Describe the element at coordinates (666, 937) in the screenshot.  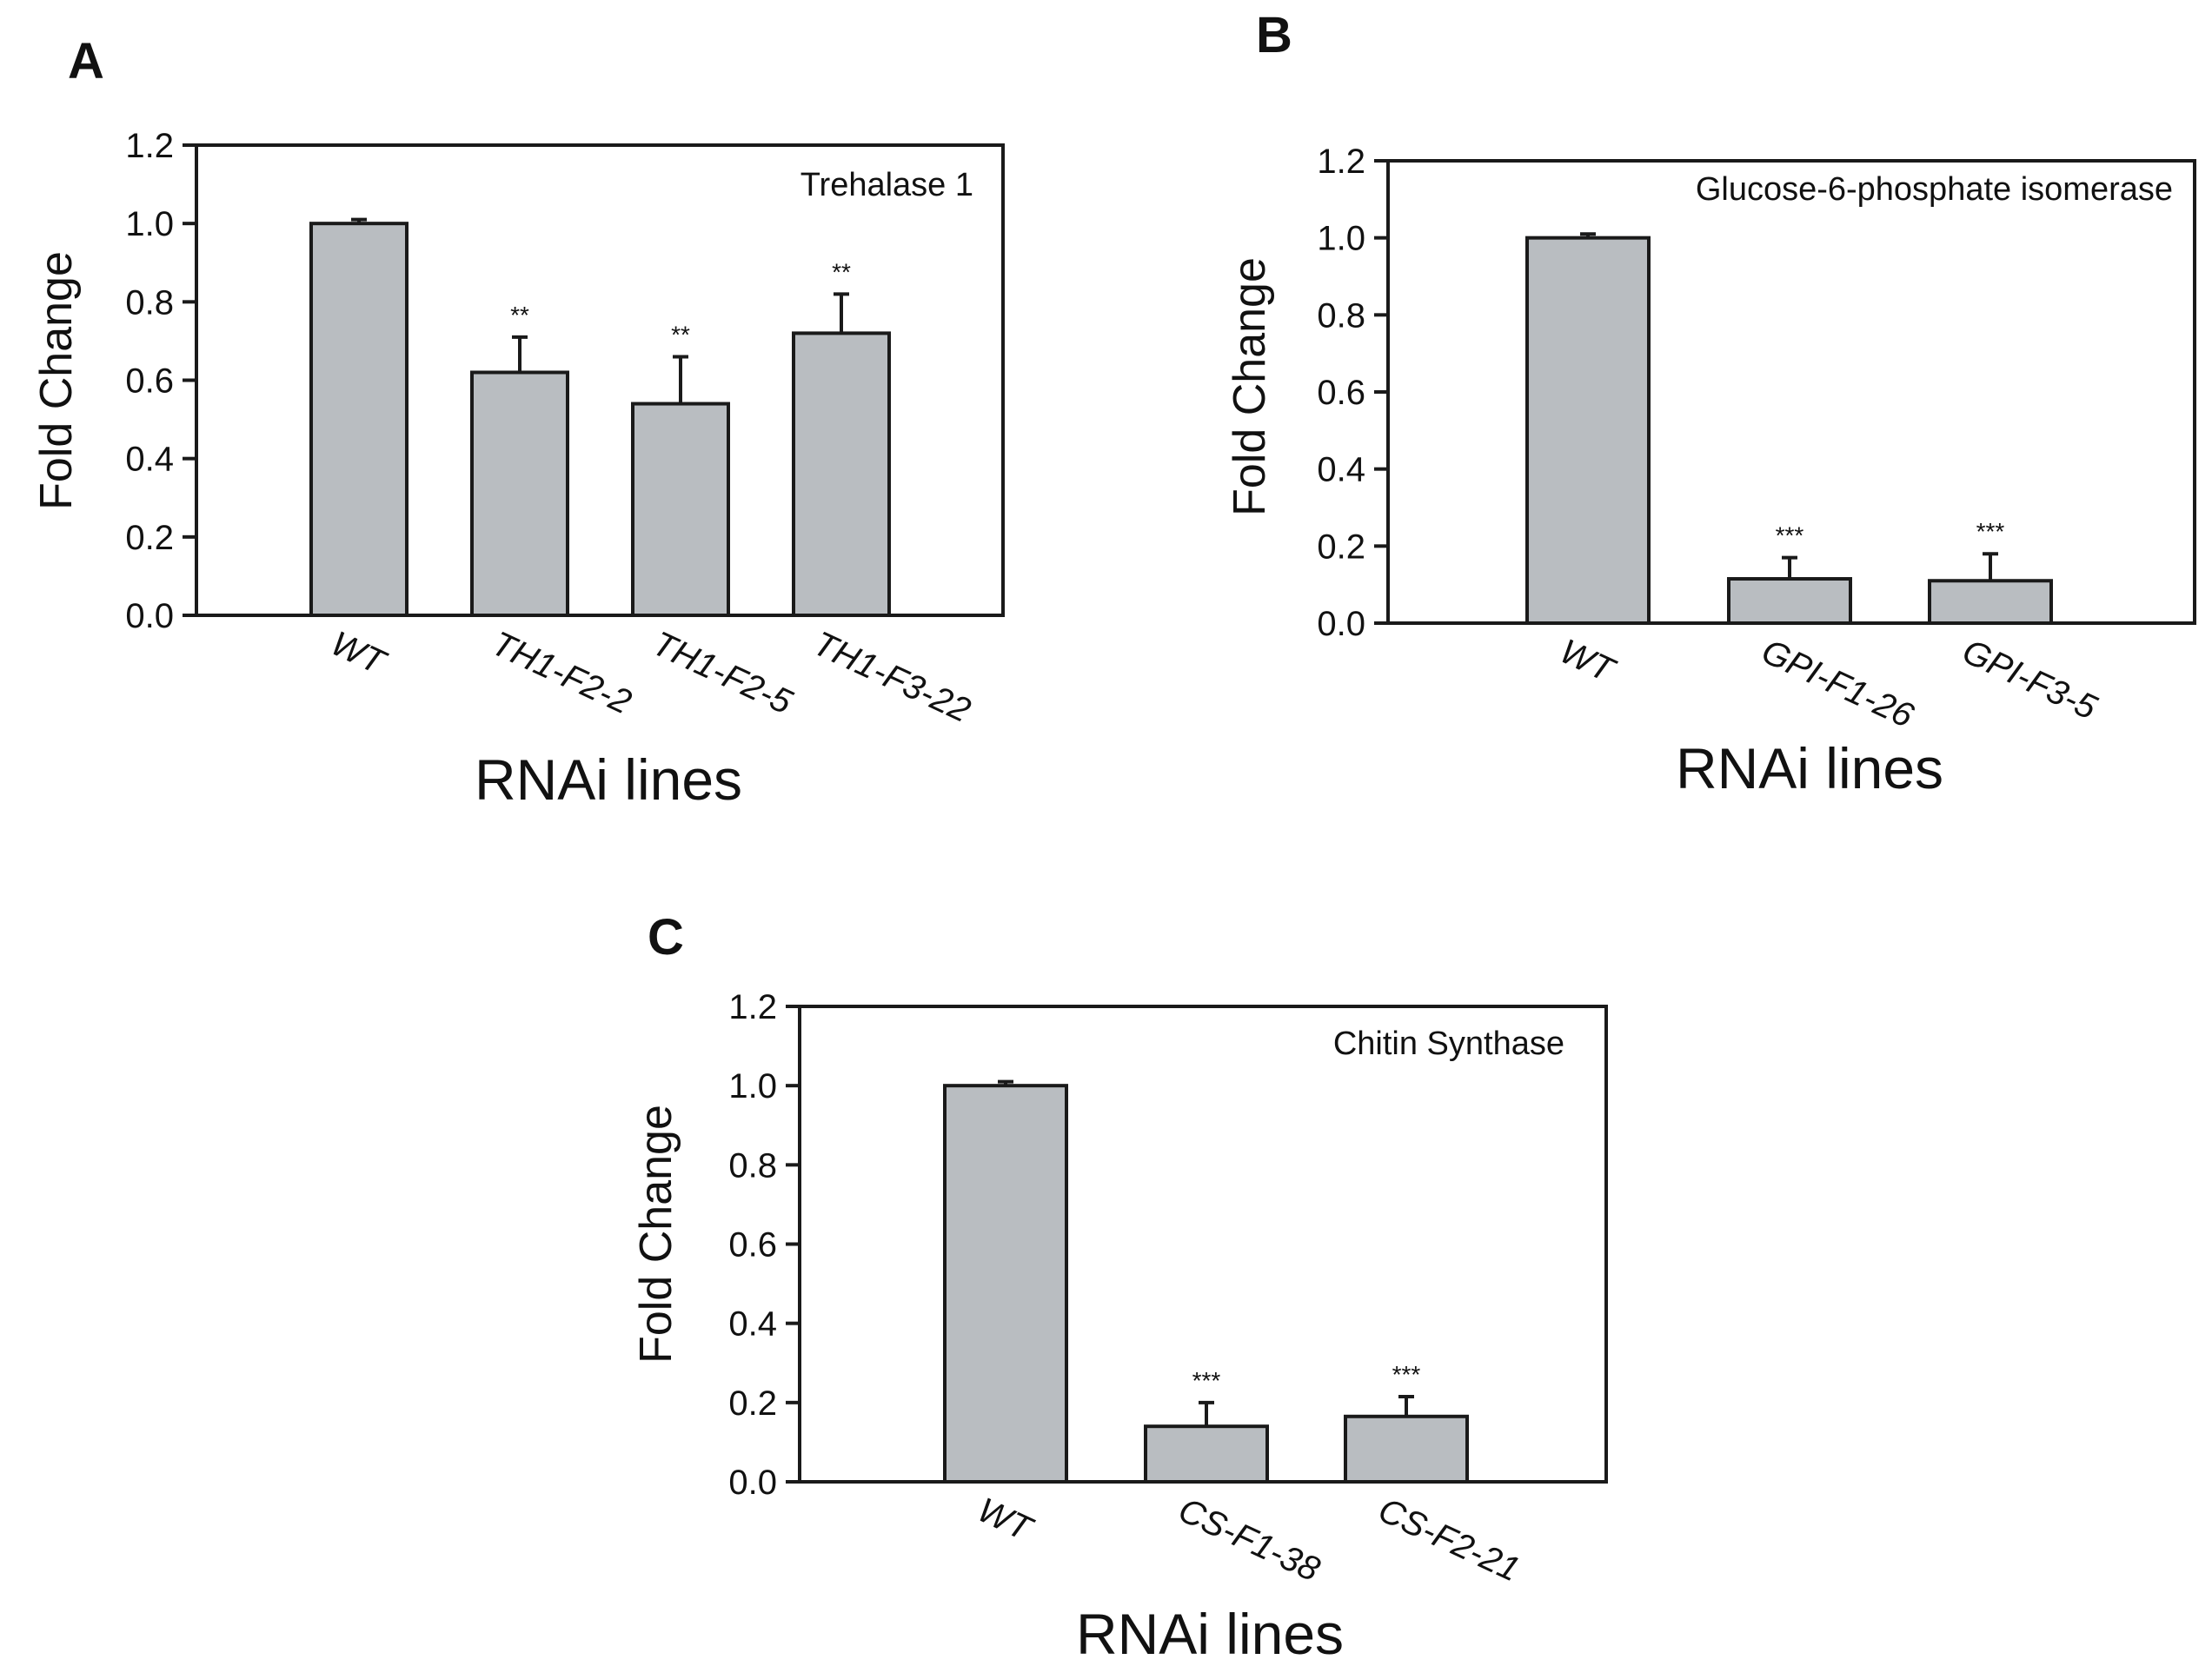
I see `panel-letter: C` at that location.